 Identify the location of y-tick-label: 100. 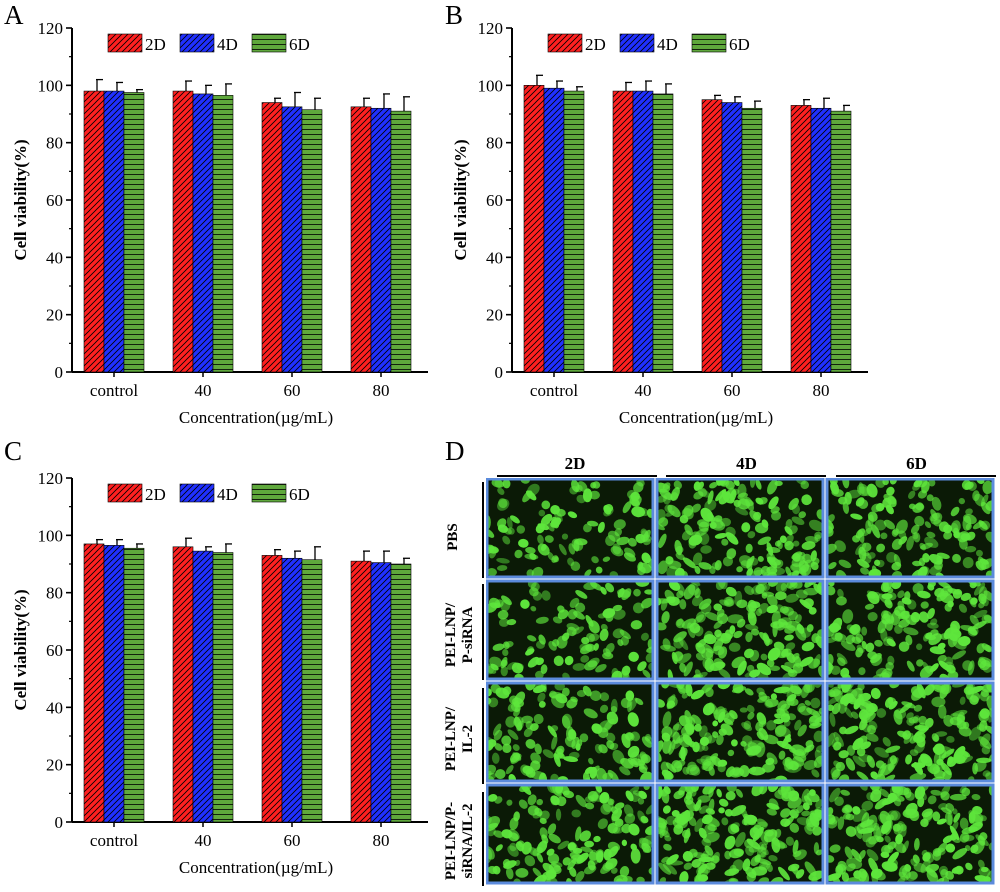
(491, 85).